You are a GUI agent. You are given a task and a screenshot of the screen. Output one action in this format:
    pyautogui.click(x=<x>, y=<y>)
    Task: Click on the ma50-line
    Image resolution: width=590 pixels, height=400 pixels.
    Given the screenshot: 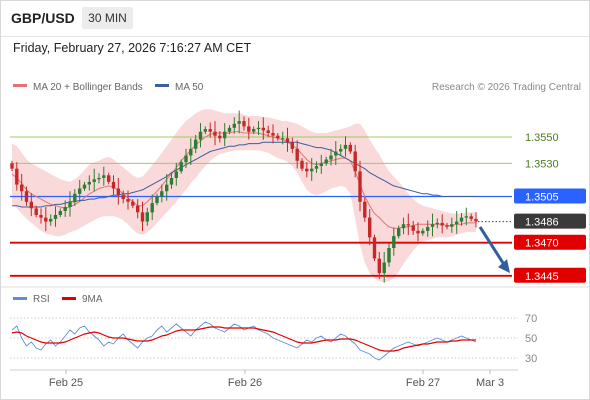 What is the action you would take?
    pyautogui.click(x=244, y=174)
    